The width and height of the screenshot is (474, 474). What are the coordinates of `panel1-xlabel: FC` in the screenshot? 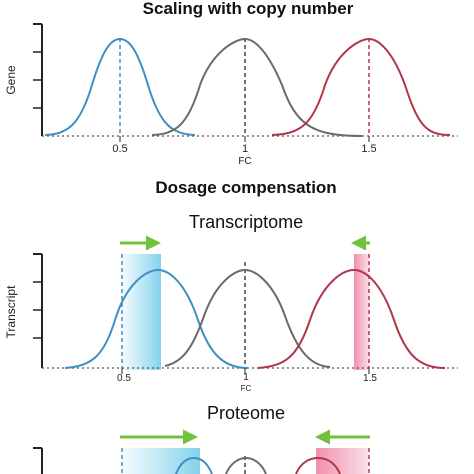 It's located at (244, 161).